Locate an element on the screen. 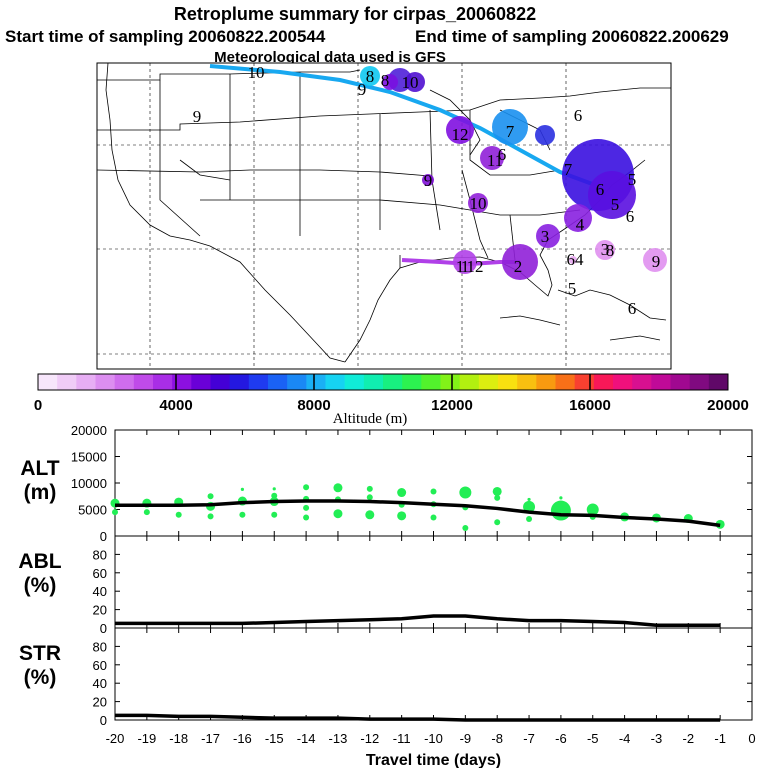 This screenshot has width=768, height=768. x-tick-label: 0 is located at coordinates (751, 738).